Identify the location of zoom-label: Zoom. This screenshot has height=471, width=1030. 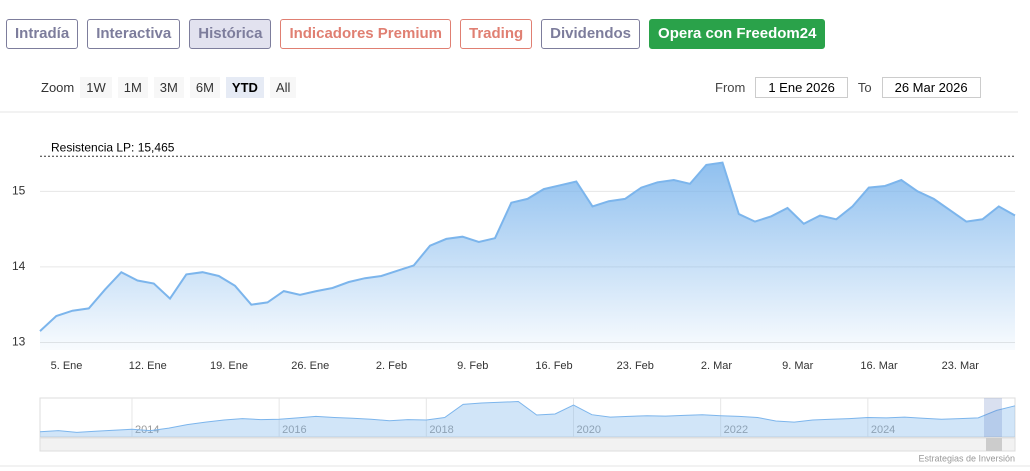
(58, 87).